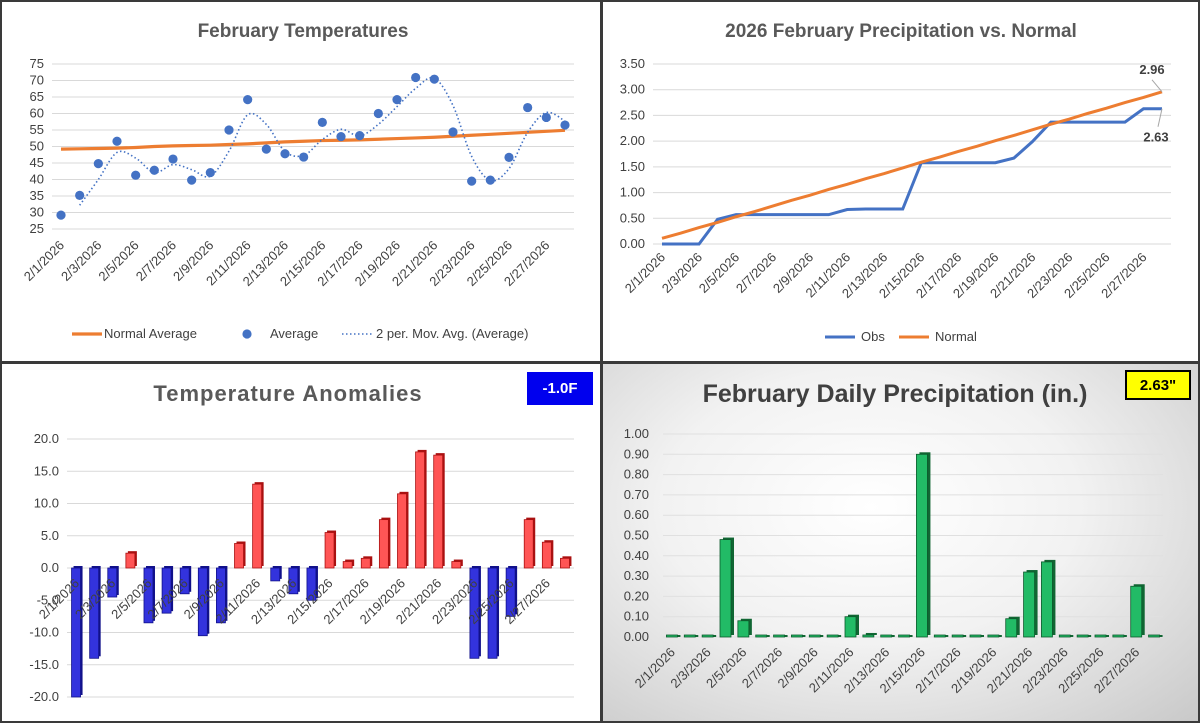 This screenshot has width=1200, height=723. What do you see at coordinates (46, 438) in the screenshot?
I see `y-tick-label: 20.0` at bounding box center [46, 438].